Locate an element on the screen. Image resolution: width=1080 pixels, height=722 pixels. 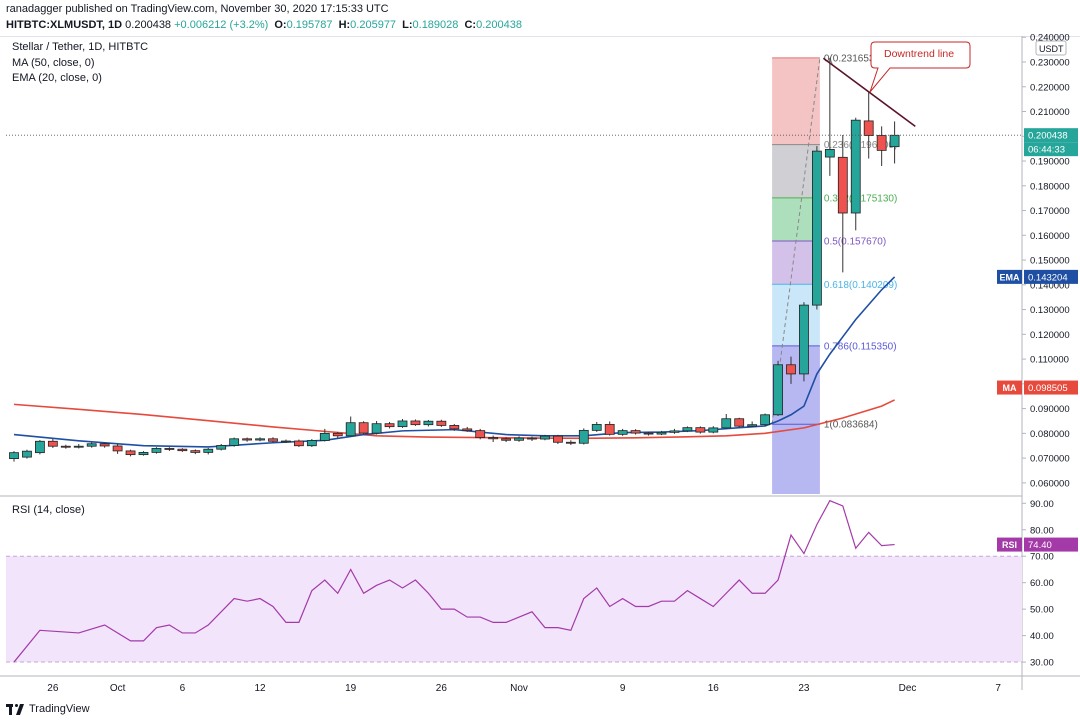
high-value: 0.205977 is located at coordinates (373, 25).